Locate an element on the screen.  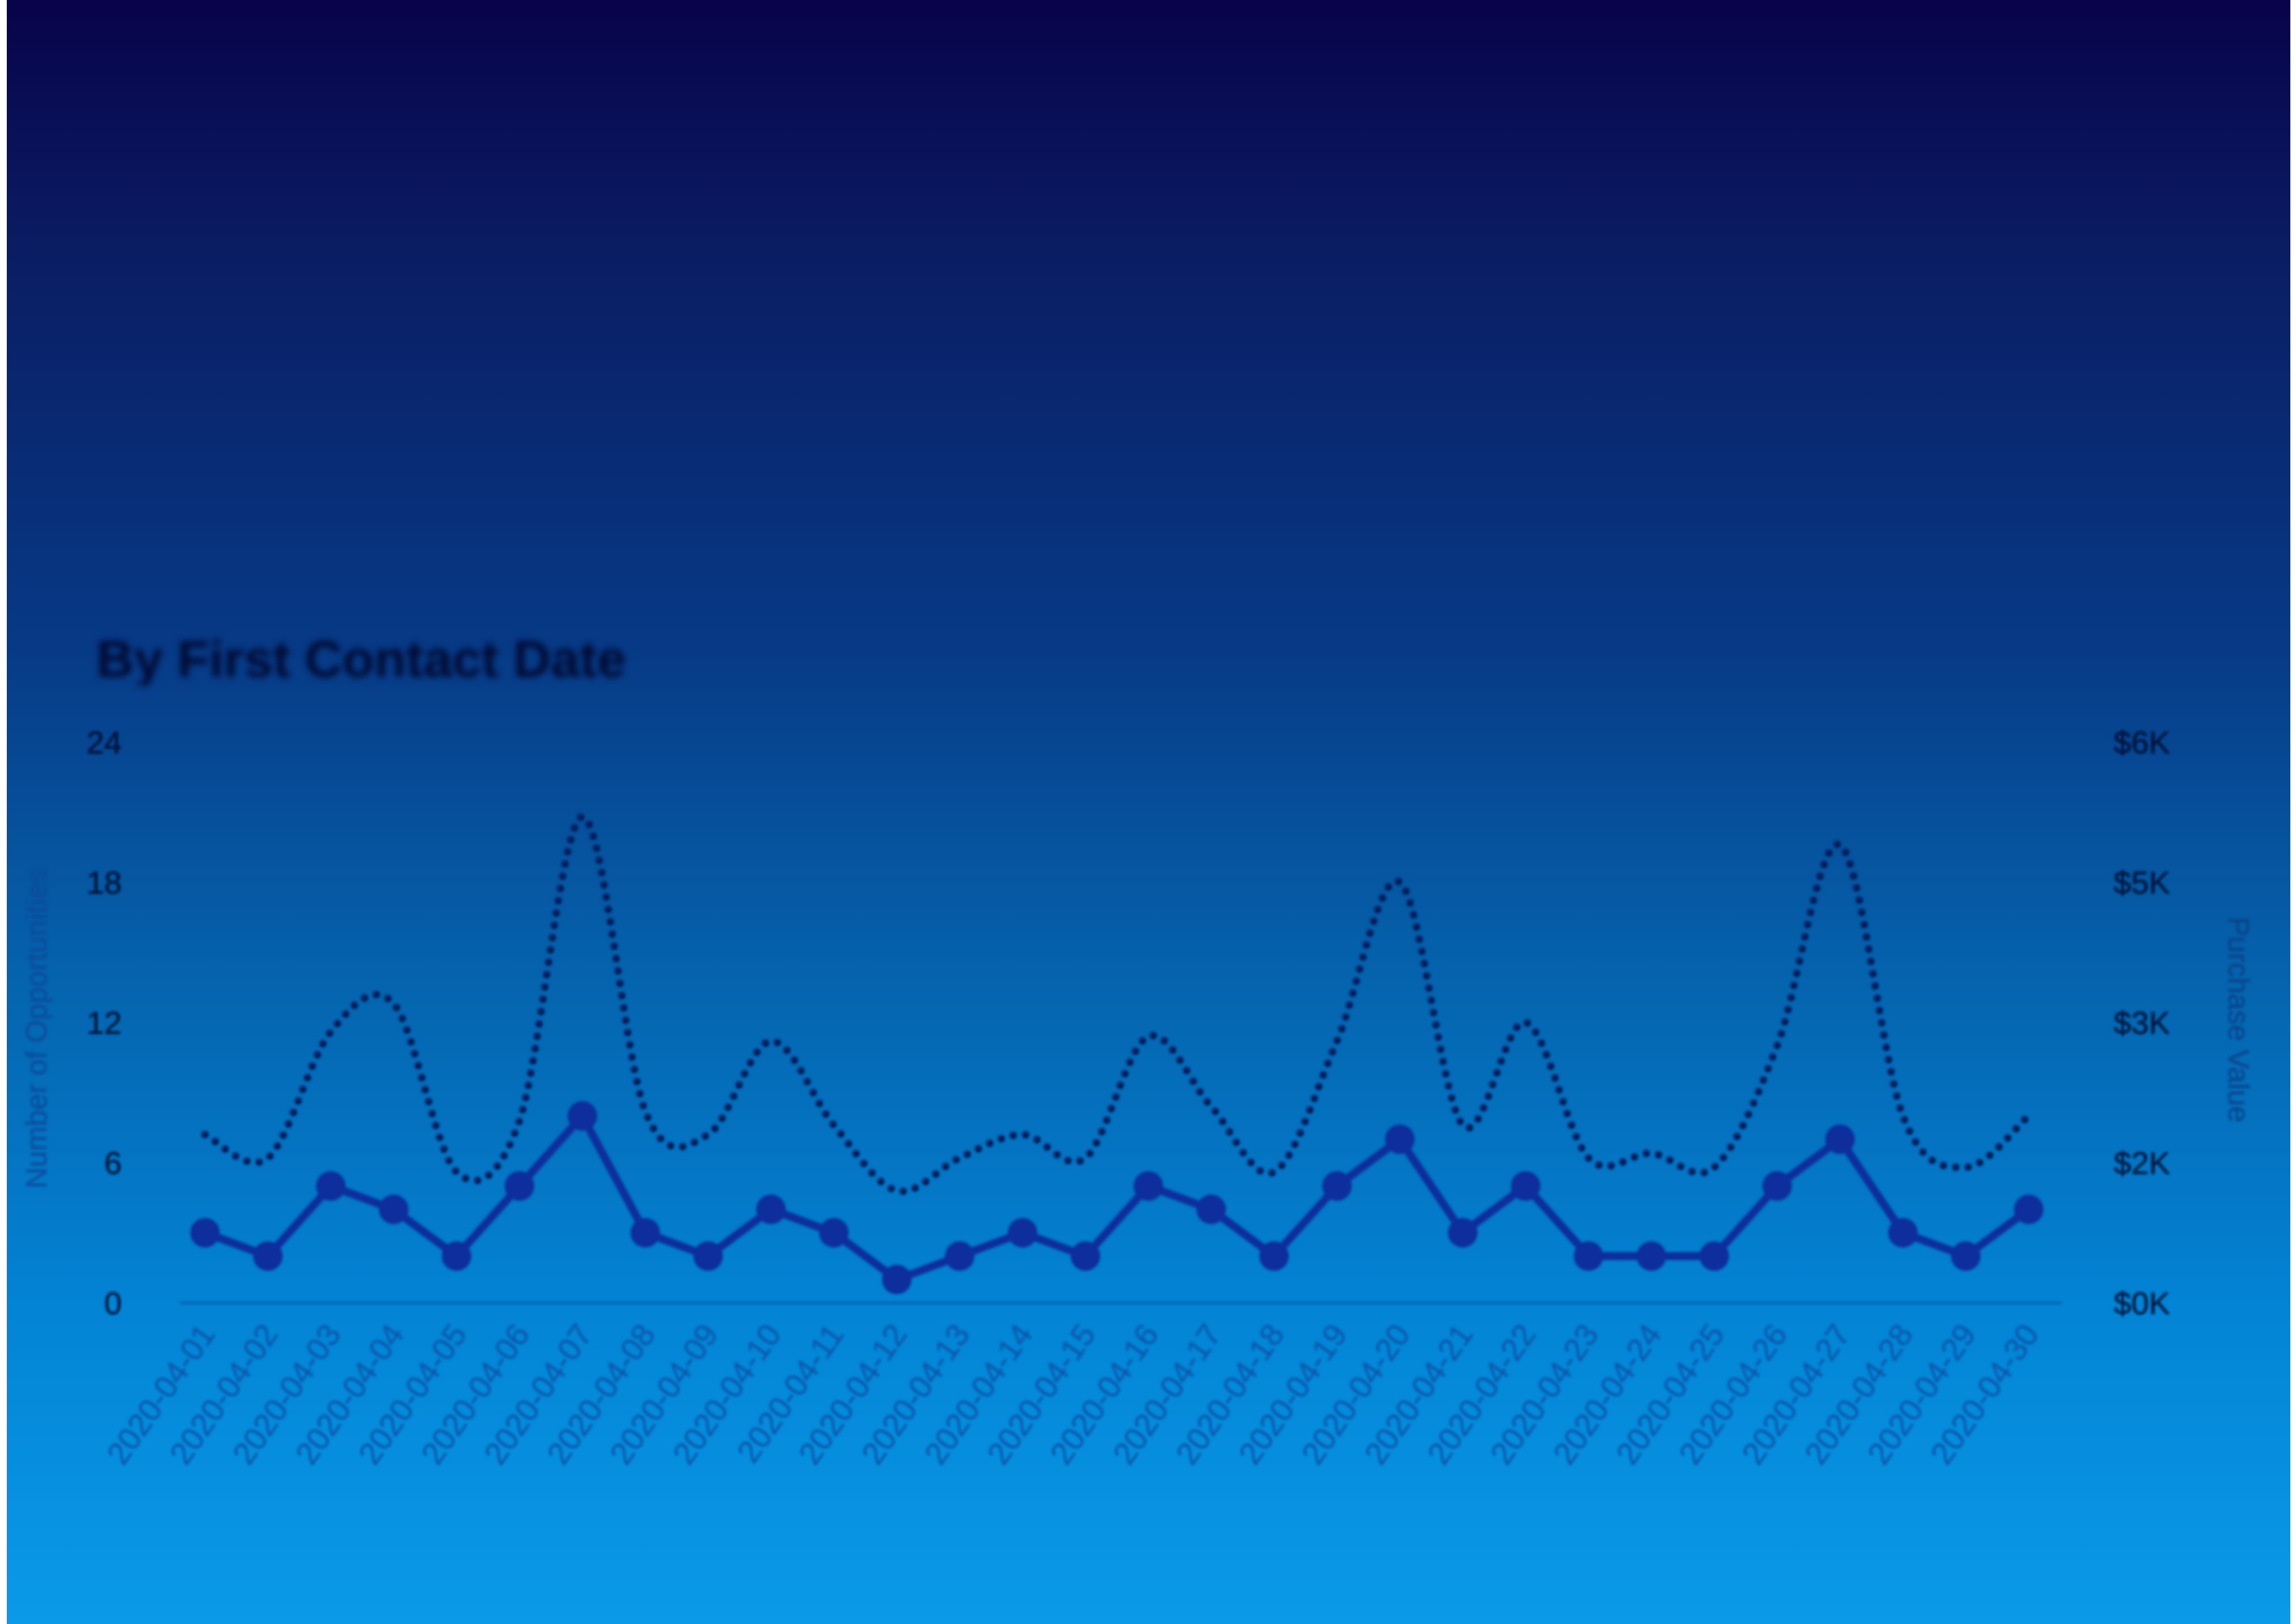
left-axis-label: Number of Opportunities is located at coordinates (36, 1028).